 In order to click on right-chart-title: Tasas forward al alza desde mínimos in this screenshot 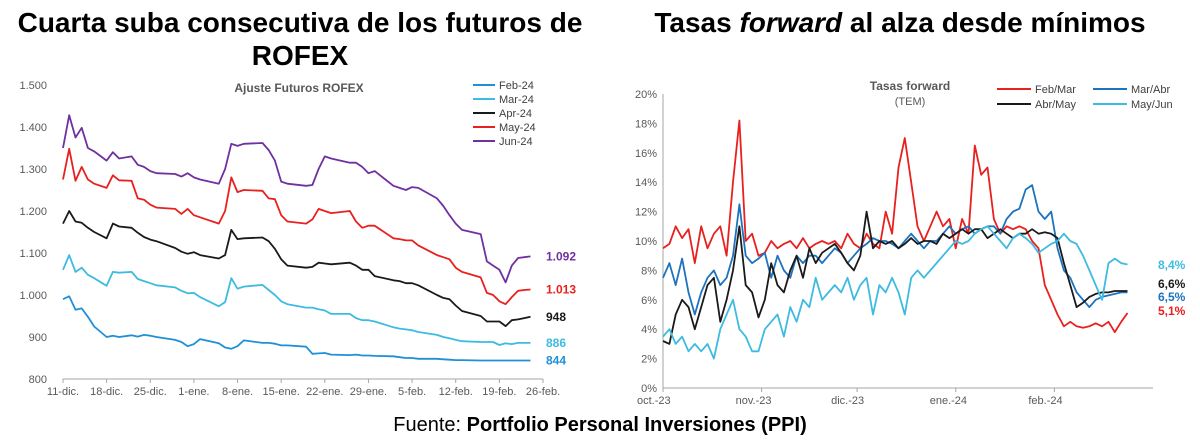, I will do `click(900, 22)`.